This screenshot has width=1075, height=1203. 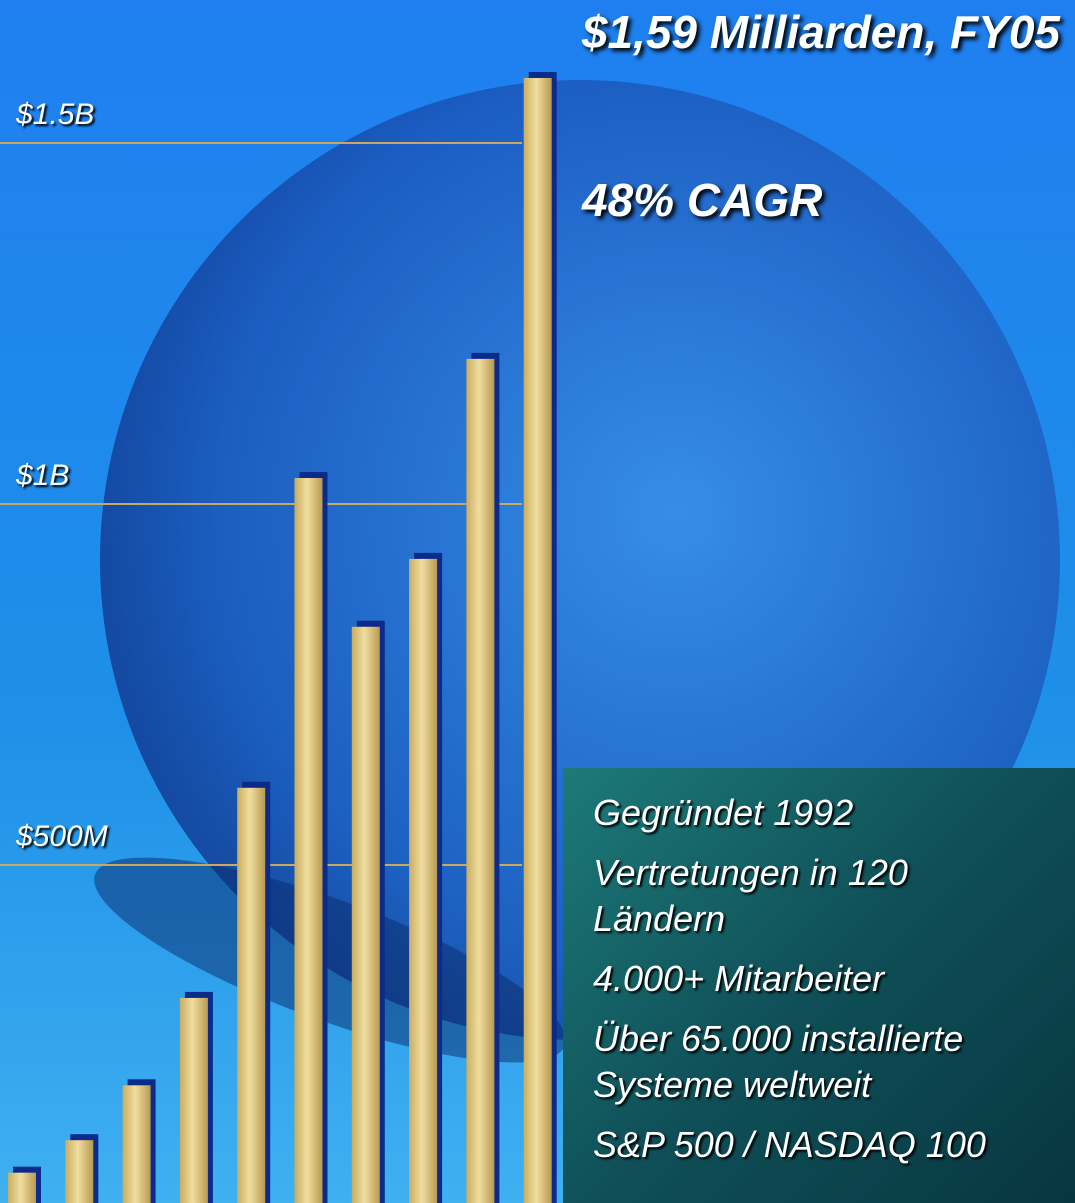 I want to click on fact: Über 65.000 installierte Systeme weltweit, so click(x=834, y=1062).